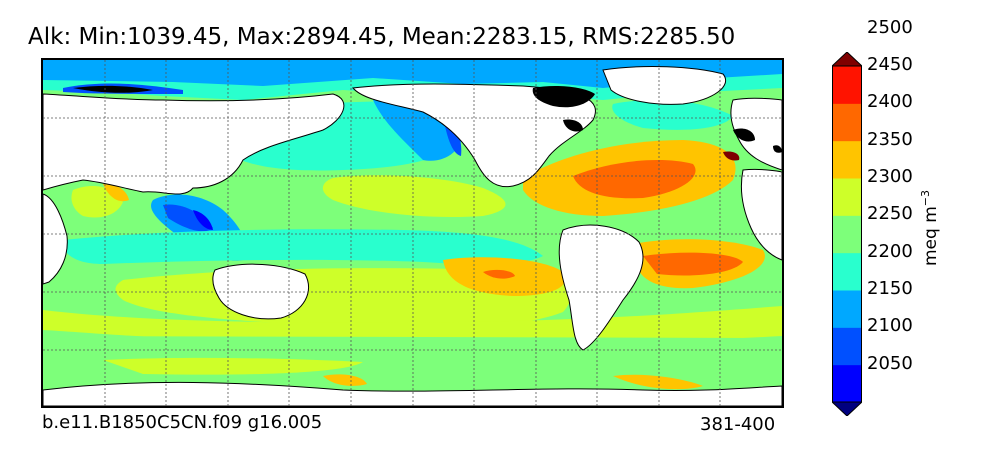 Image resolution: width=987 pixels, height=464 pixels. Describe the element at coordinates (847, 408) in the screenshot. I see `colorbar-extend-min` at that location.